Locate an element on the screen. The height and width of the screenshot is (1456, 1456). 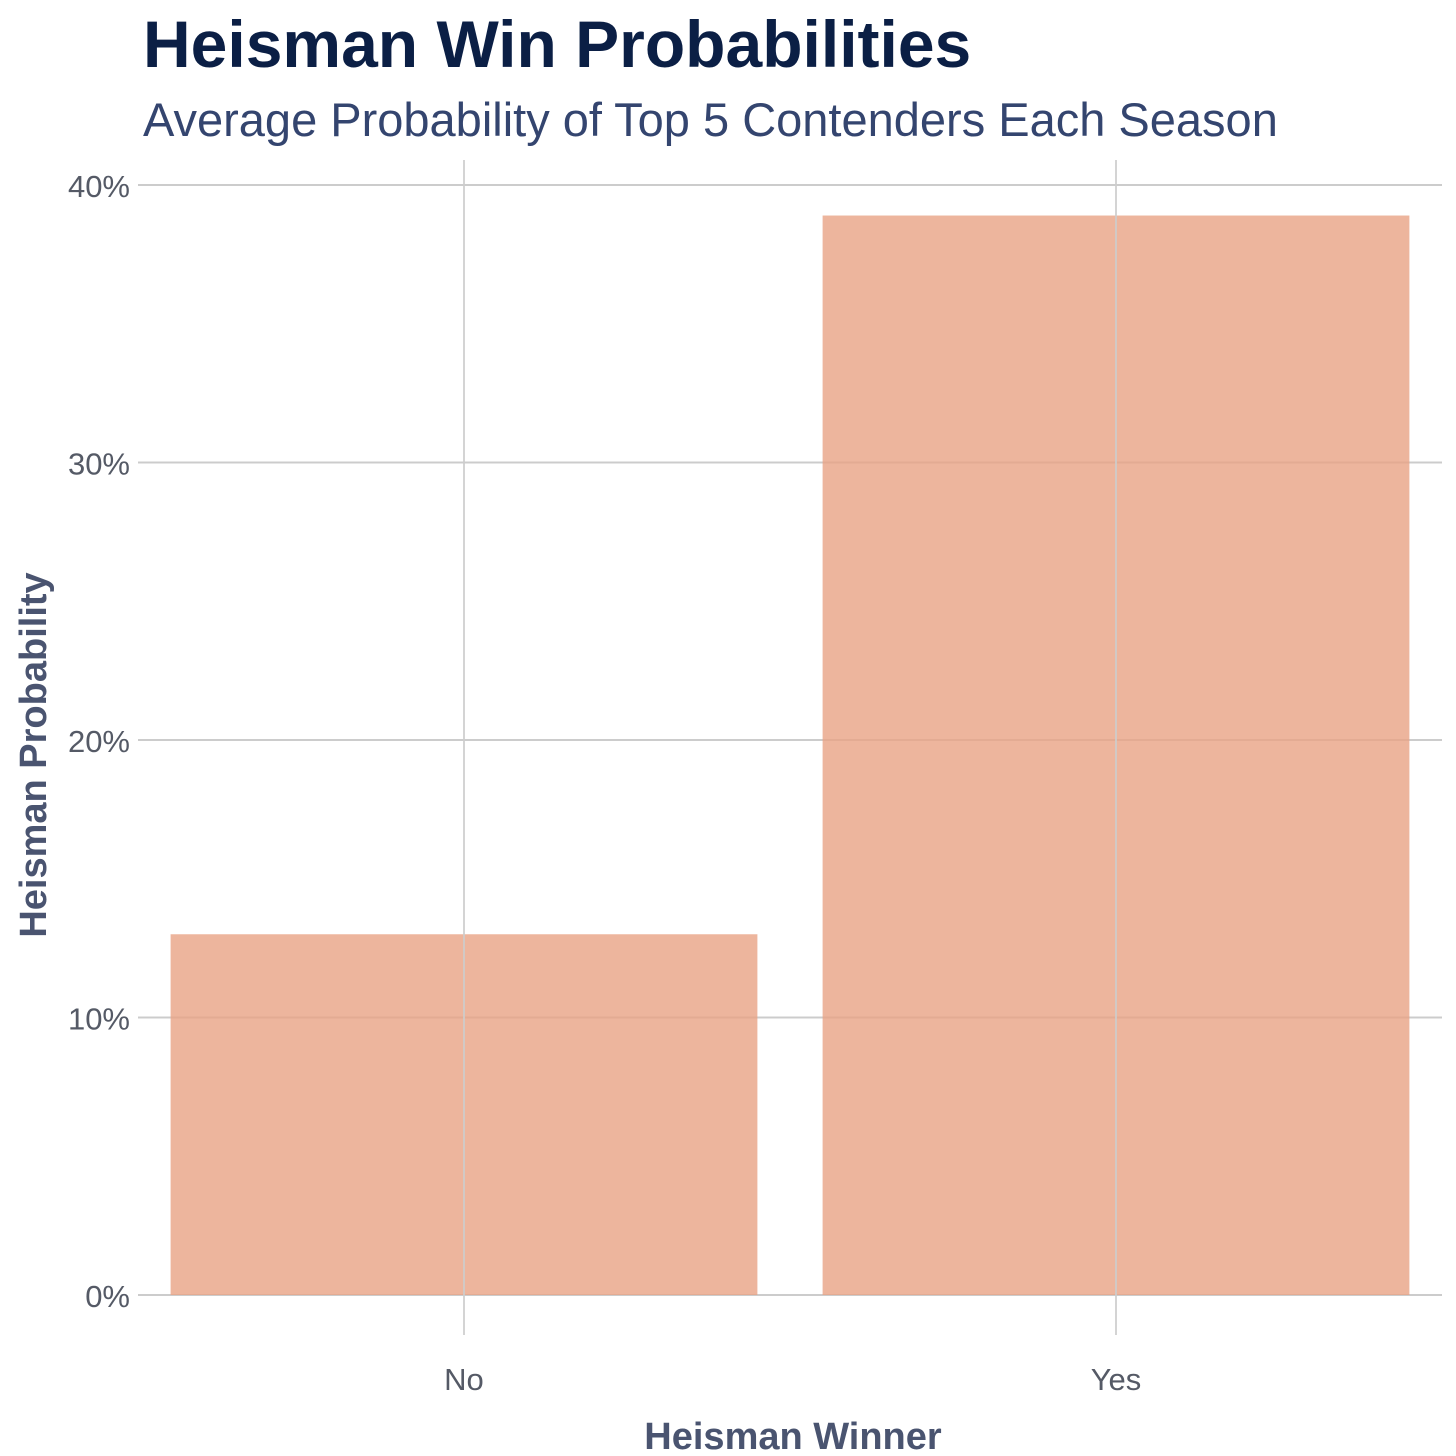
x-tick-label: Yes is located at coordinates (1116, 1379).